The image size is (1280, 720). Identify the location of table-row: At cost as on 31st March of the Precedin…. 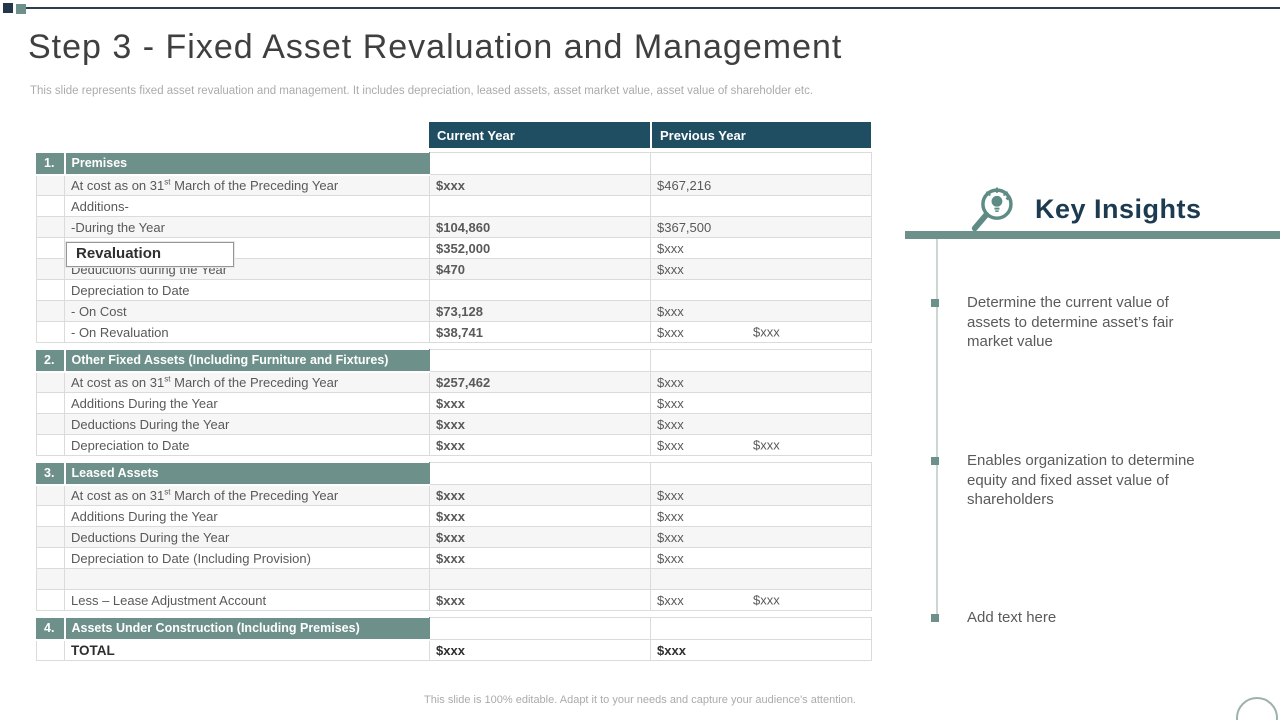
(454, 382).